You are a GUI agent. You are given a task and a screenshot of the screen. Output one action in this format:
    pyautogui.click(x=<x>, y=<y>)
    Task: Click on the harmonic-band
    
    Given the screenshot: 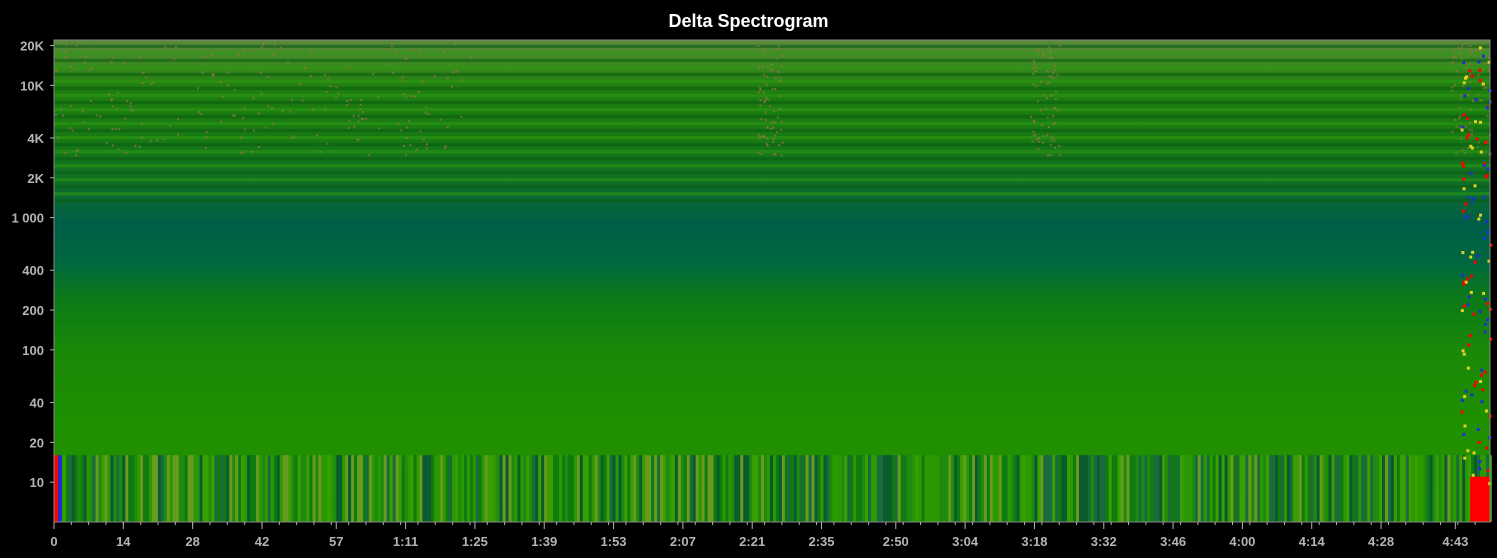 What is the action you would take?
    pyautogui.click(x=772, y=81)
    